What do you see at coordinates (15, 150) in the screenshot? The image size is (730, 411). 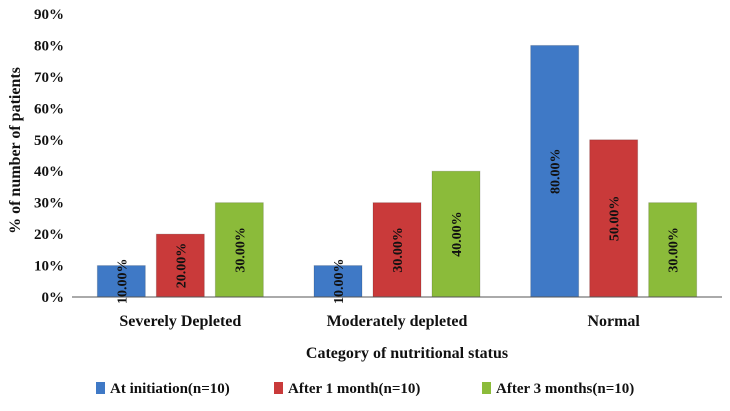 I see `y-axis-title: % of number of patients` at bounding box center [15, 150].